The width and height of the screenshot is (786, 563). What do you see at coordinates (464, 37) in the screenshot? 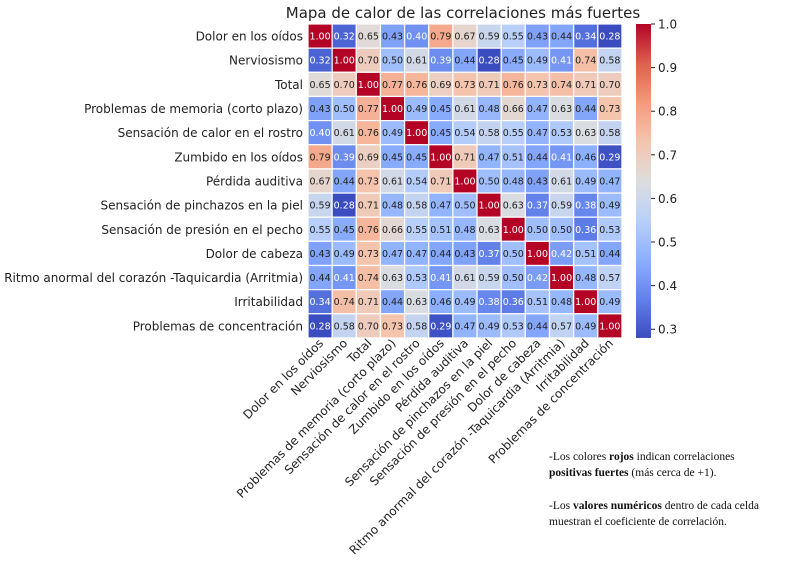
I see `cell-value-label: 0.67` at bounding box center [464, 37].